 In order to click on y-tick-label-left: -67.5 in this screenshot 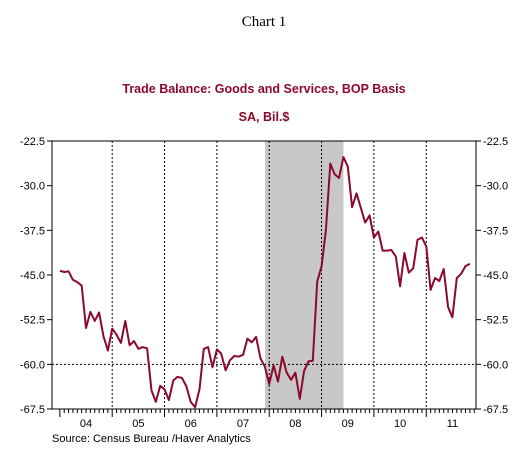, I will do `click(32, 410)`.